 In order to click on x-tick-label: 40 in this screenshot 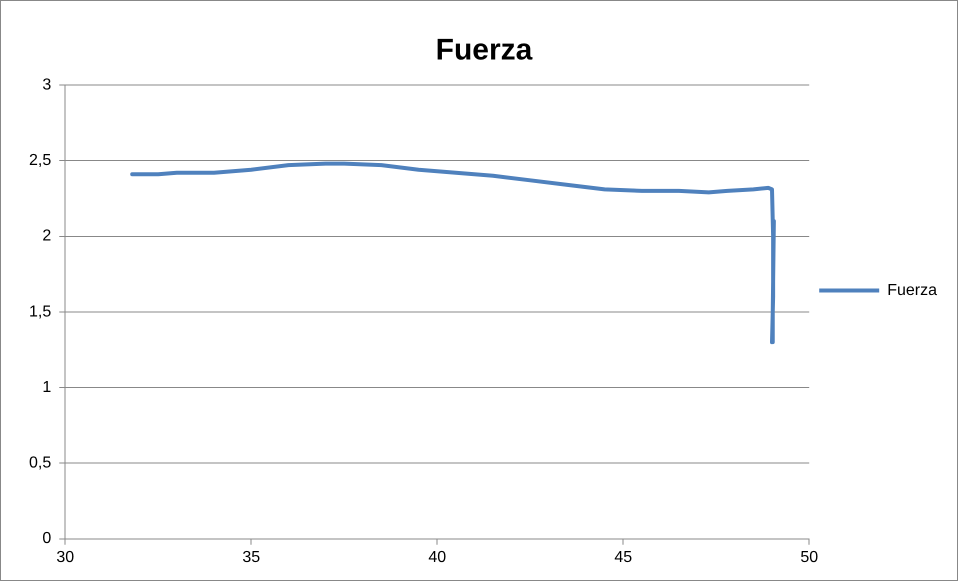, I will do `click(437, 557)`.